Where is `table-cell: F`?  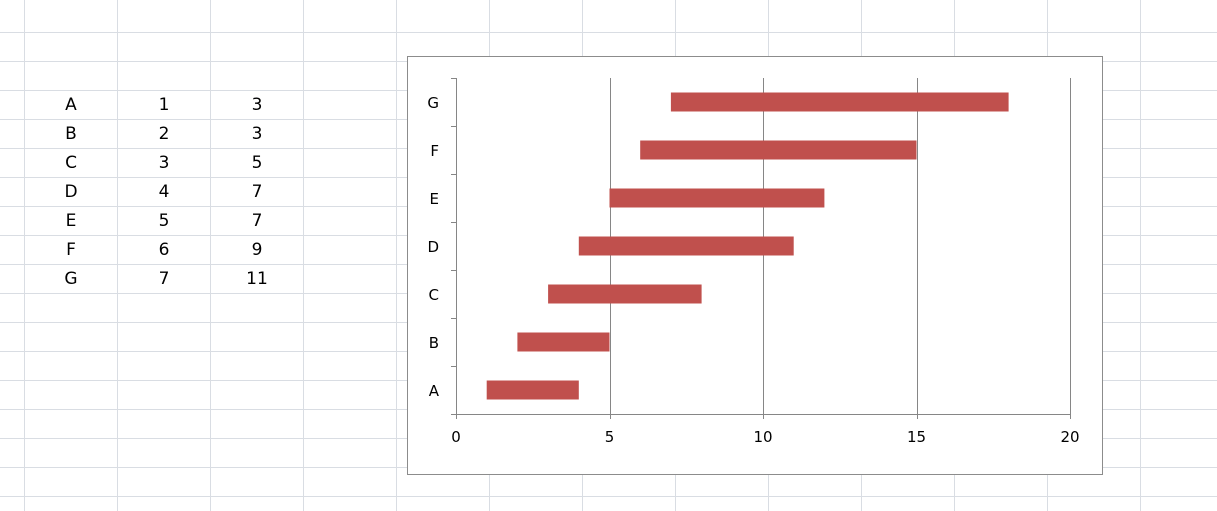
table-cell: F is located at coordinates (71, 250).